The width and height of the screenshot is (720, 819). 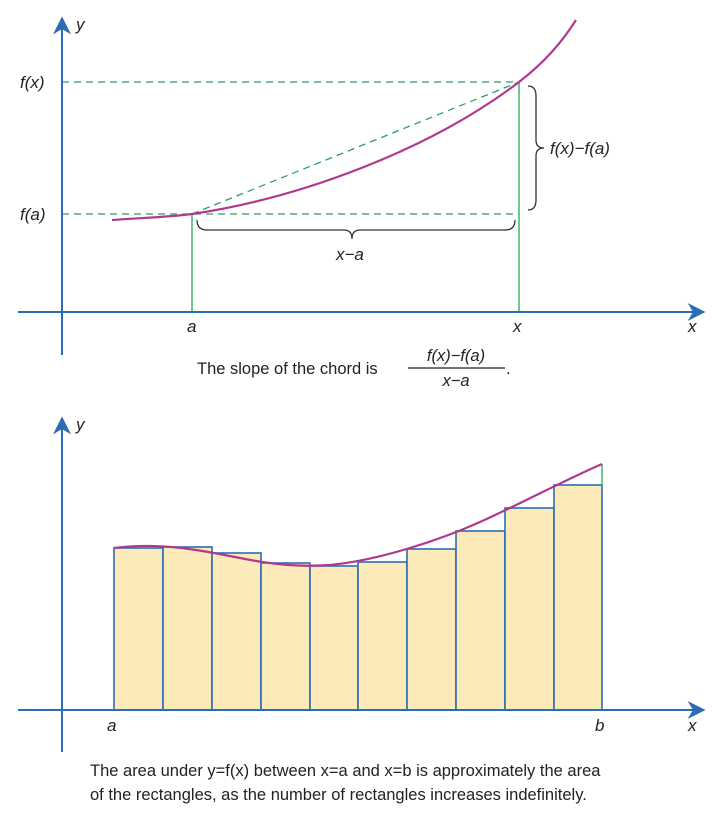 I want to click on caption-fraction-numerator: f(x)−f(a), so click(x=456, y=356).